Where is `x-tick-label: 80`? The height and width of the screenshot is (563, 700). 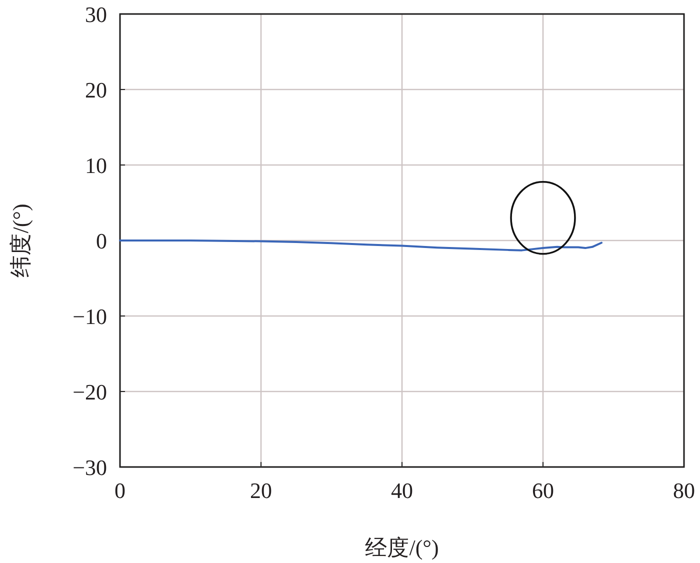
x-tick-label: 80 is located at coordinates (684, 490).